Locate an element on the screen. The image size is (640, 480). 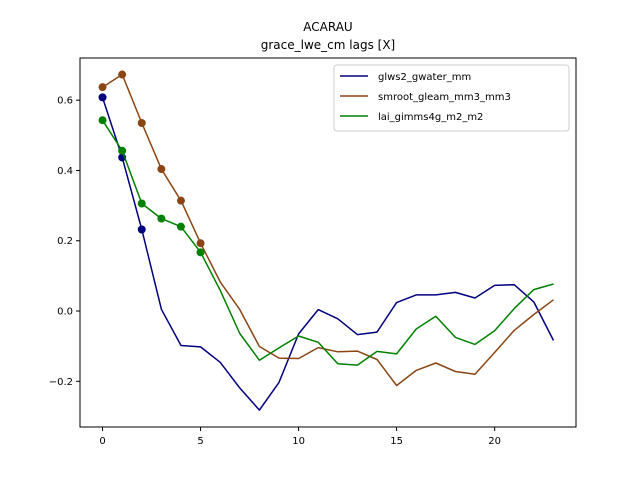
legend-frame is located at coordinates (451, 98).